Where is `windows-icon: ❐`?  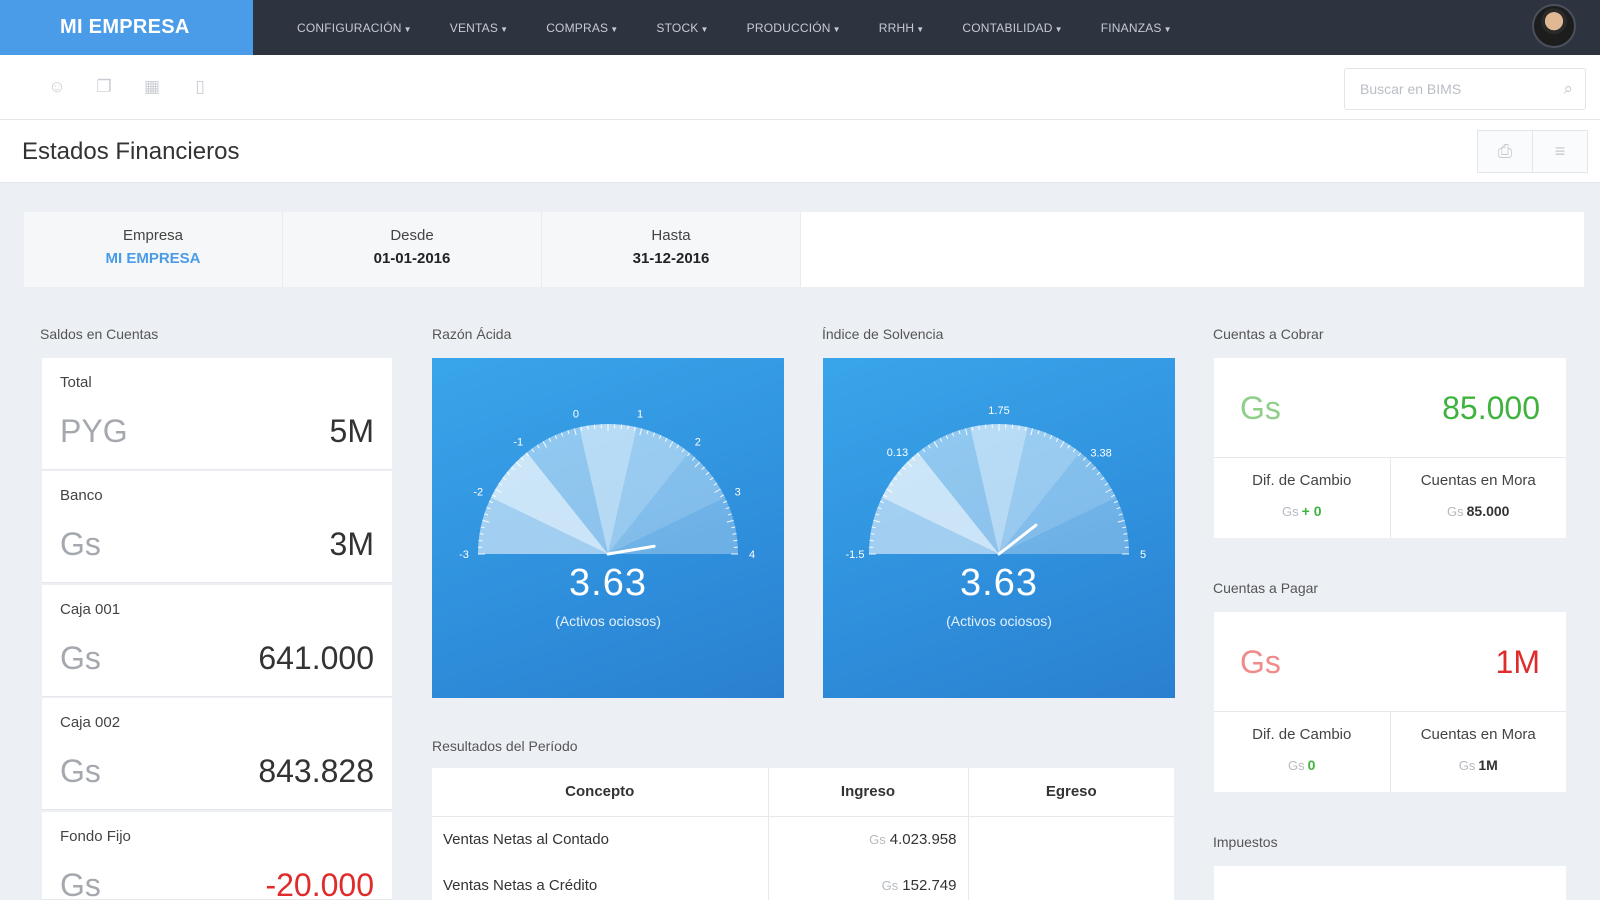 windows-icon: ❐ is located at coordinates (104, 86).